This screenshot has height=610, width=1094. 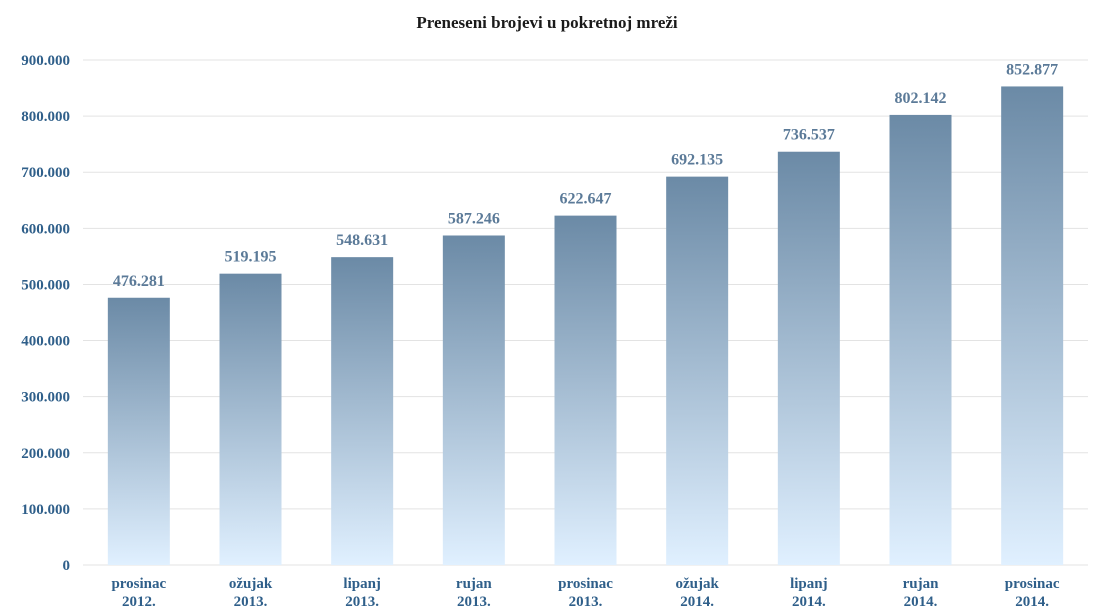 I want to click on x-tick-label: 2012., so click(x=139, y=602).